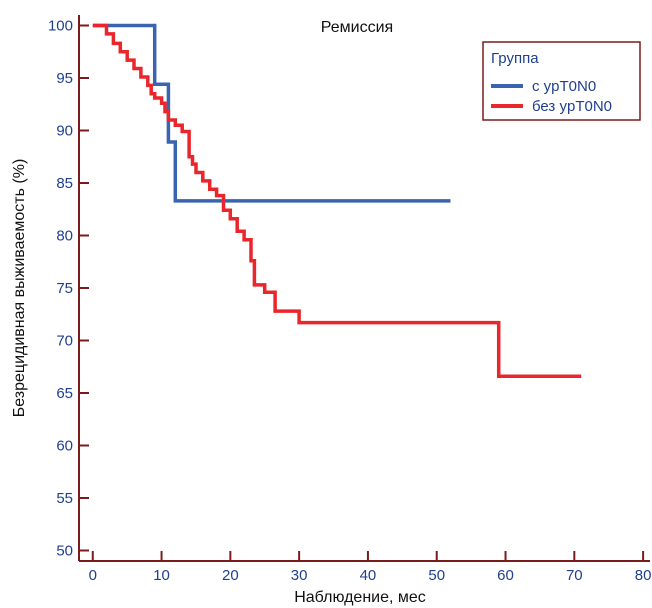  What do you see at coordinates (64, 498) in the screenshot?
I see `y-tick-label: 55` at bounding box center [64, 498].